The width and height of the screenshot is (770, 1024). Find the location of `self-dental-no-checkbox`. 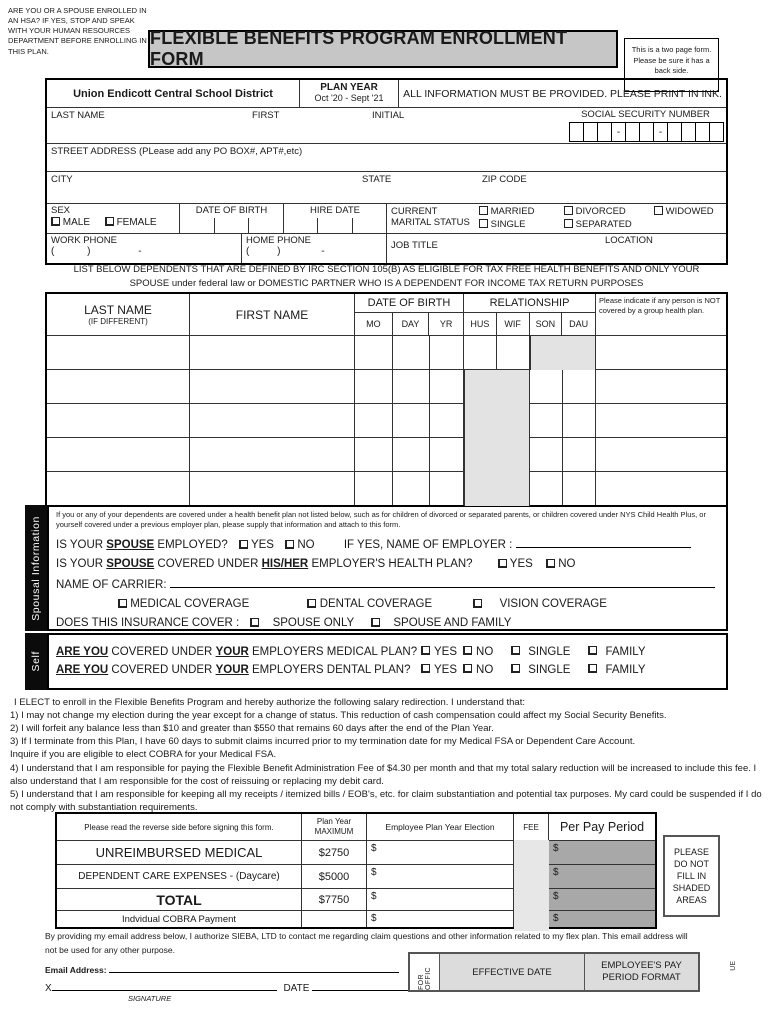

self-dental-no-checkbox is located at coordinates (468, 668).